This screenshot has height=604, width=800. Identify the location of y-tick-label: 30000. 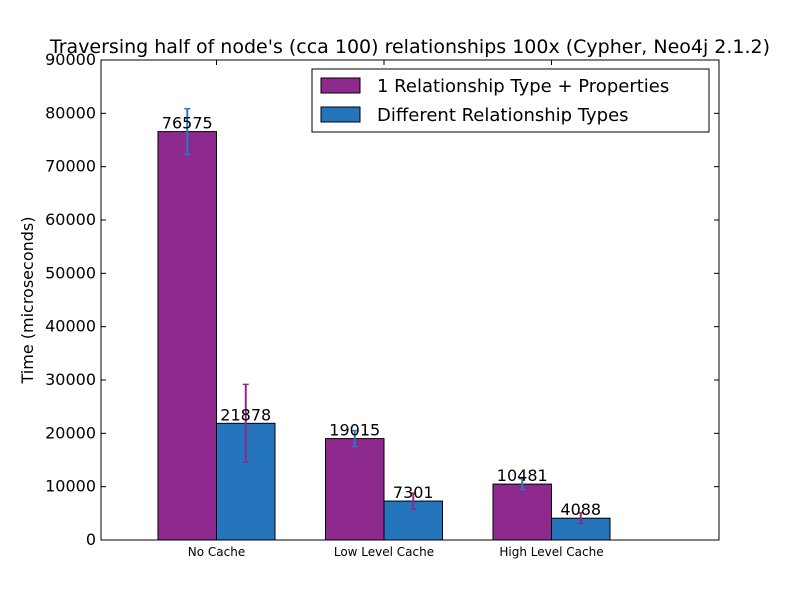
(70, 379).